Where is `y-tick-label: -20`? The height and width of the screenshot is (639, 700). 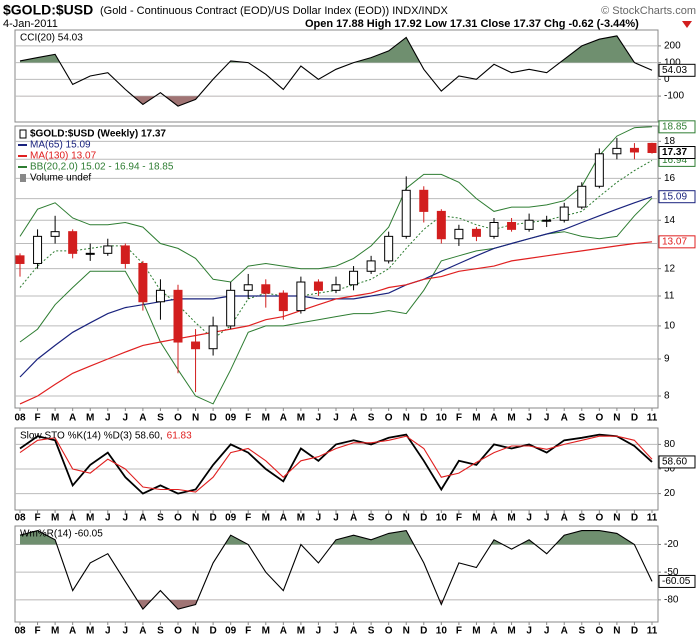
y-tick-label: -20 is located at coordinates (671, 544).